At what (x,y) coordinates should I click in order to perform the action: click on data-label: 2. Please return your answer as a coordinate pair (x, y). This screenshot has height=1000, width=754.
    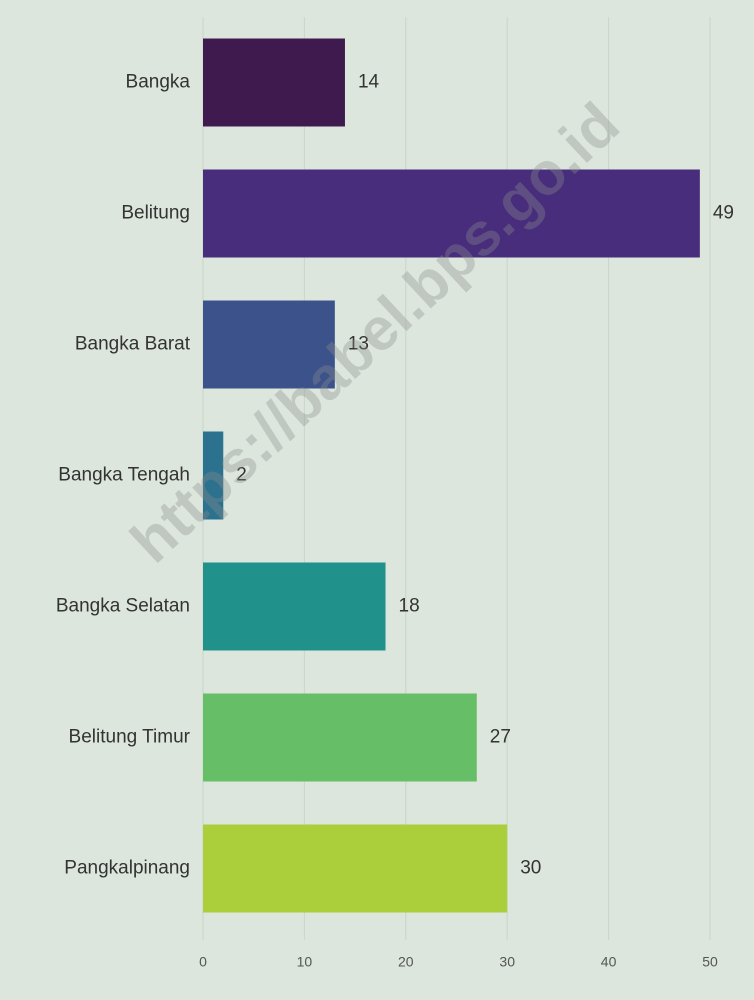
    Looking at the image, I should click on (241, 475).